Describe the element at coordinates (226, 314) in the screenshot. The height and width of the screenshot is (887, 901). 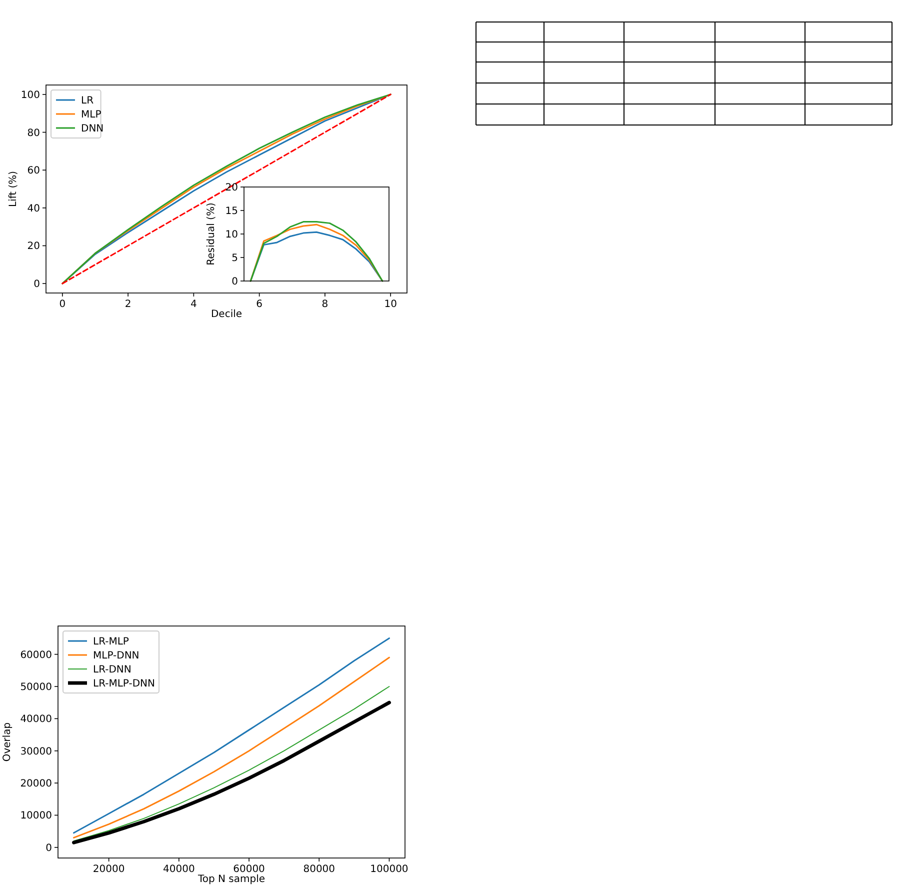
I see `x-axis-title: Decile` at that location.